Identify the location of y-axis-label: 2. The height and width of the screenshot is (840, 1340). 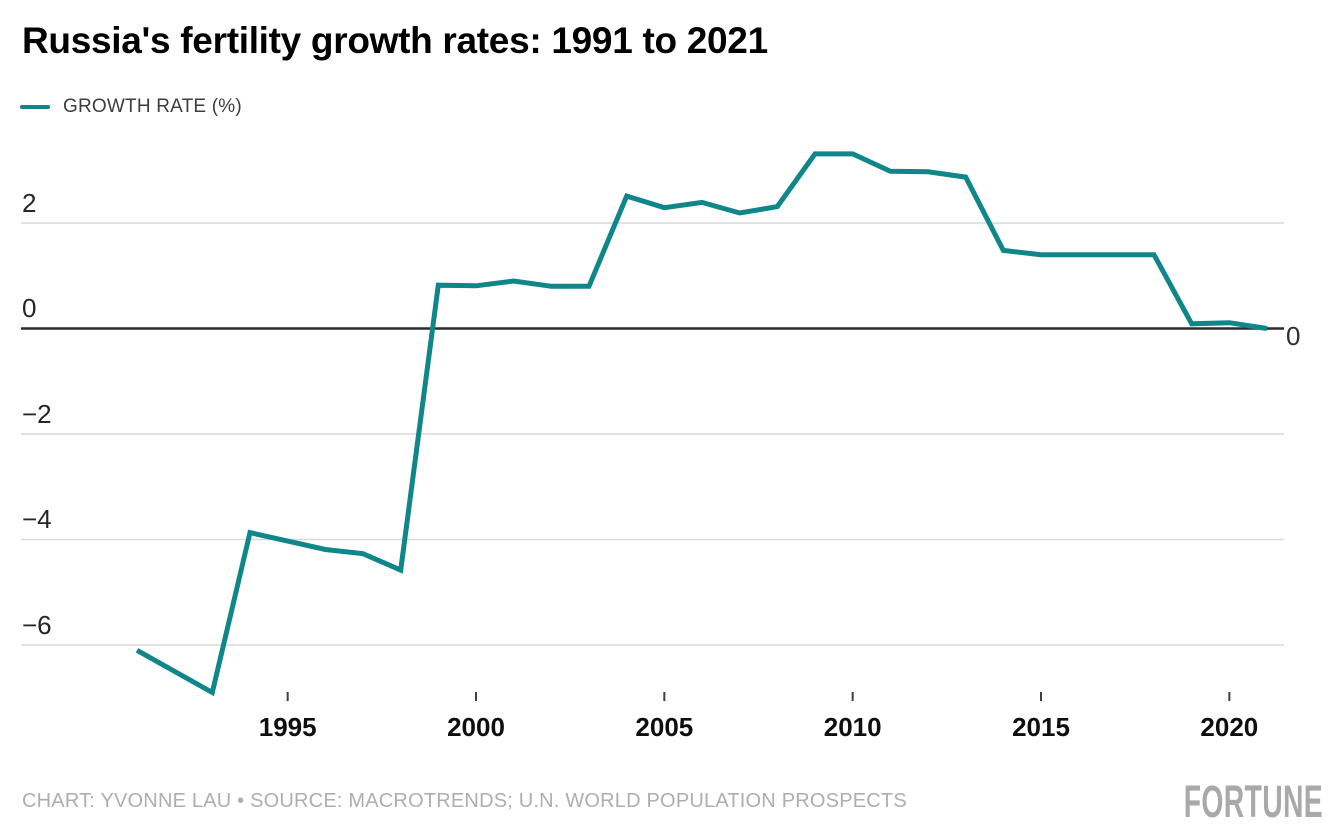
(29, 202).